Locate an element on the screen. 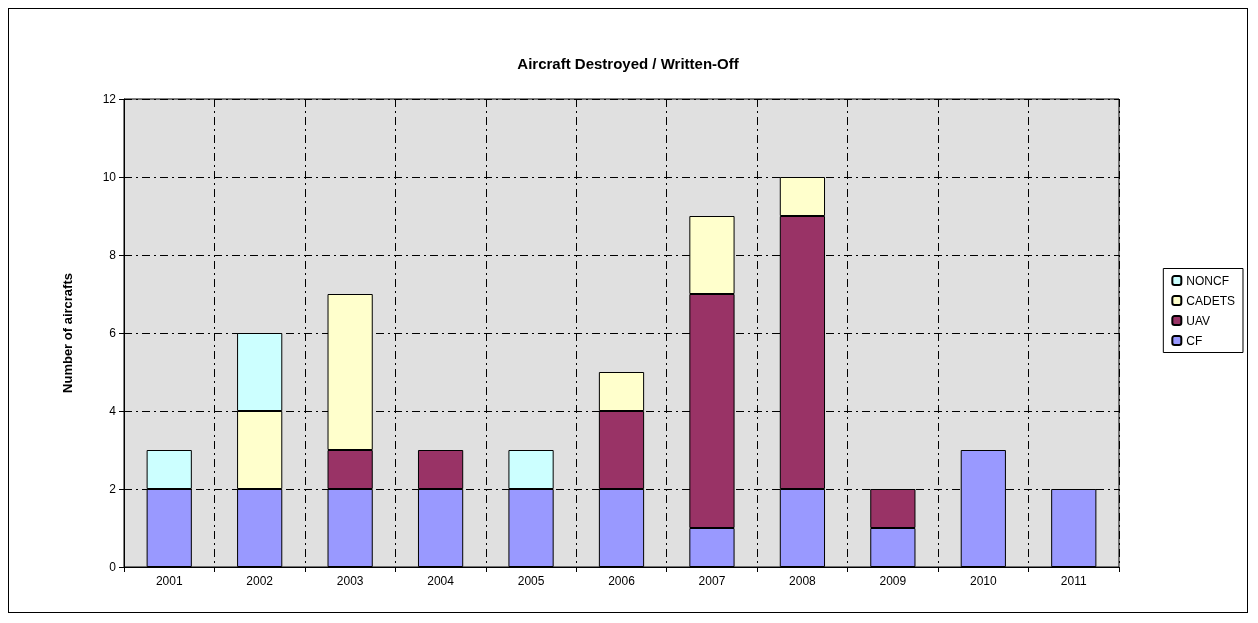 The image size is (1258, 623). y-tick-label: 2 is located at coordinates (113, 489).